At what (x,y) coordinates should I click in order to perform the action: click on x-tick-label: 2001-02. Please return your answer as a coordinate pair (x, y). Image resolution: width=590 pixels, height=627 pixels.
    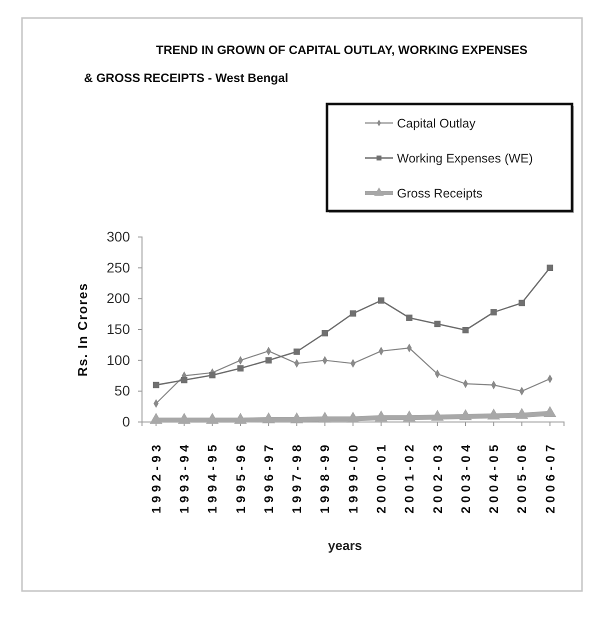
    Looking at the image, I should click on (409, 477).